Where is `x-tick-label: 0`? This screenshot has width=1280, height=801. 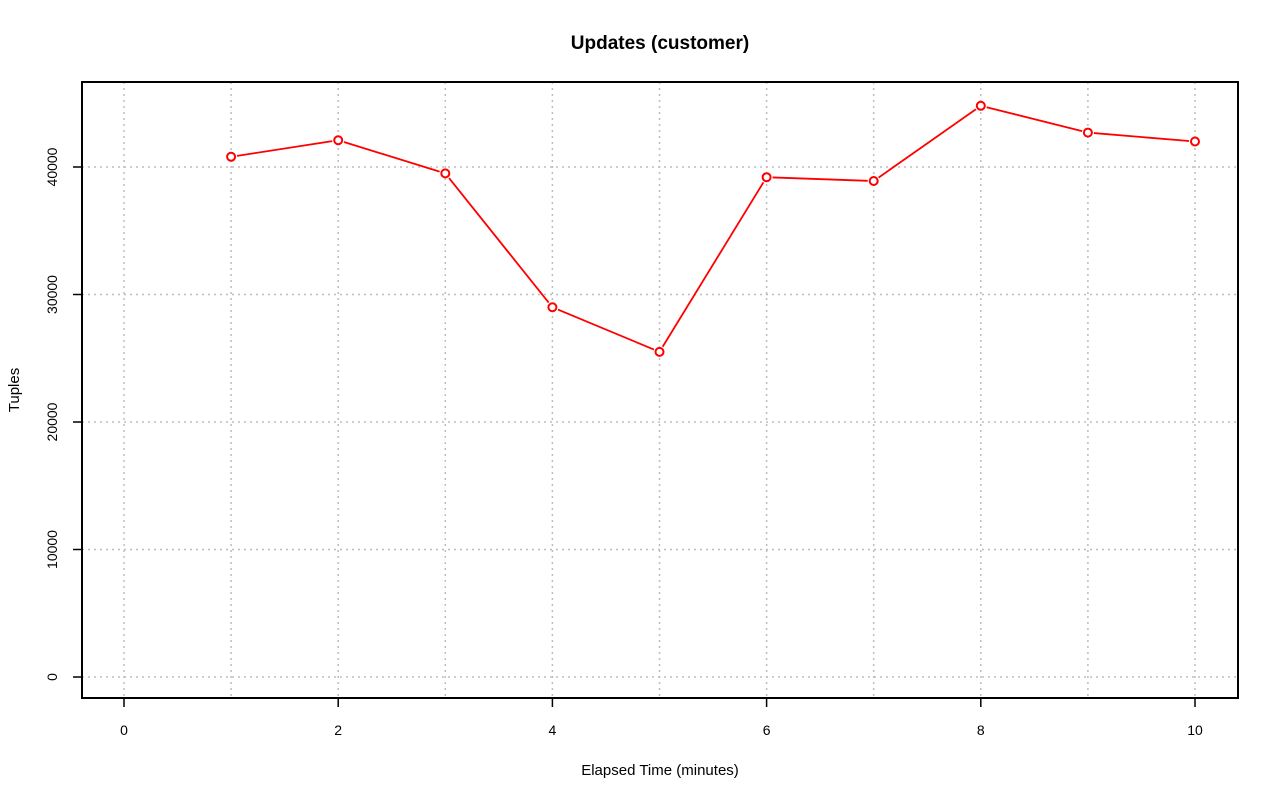
x-tick-label: 0 is located at coordinates (124, 730).